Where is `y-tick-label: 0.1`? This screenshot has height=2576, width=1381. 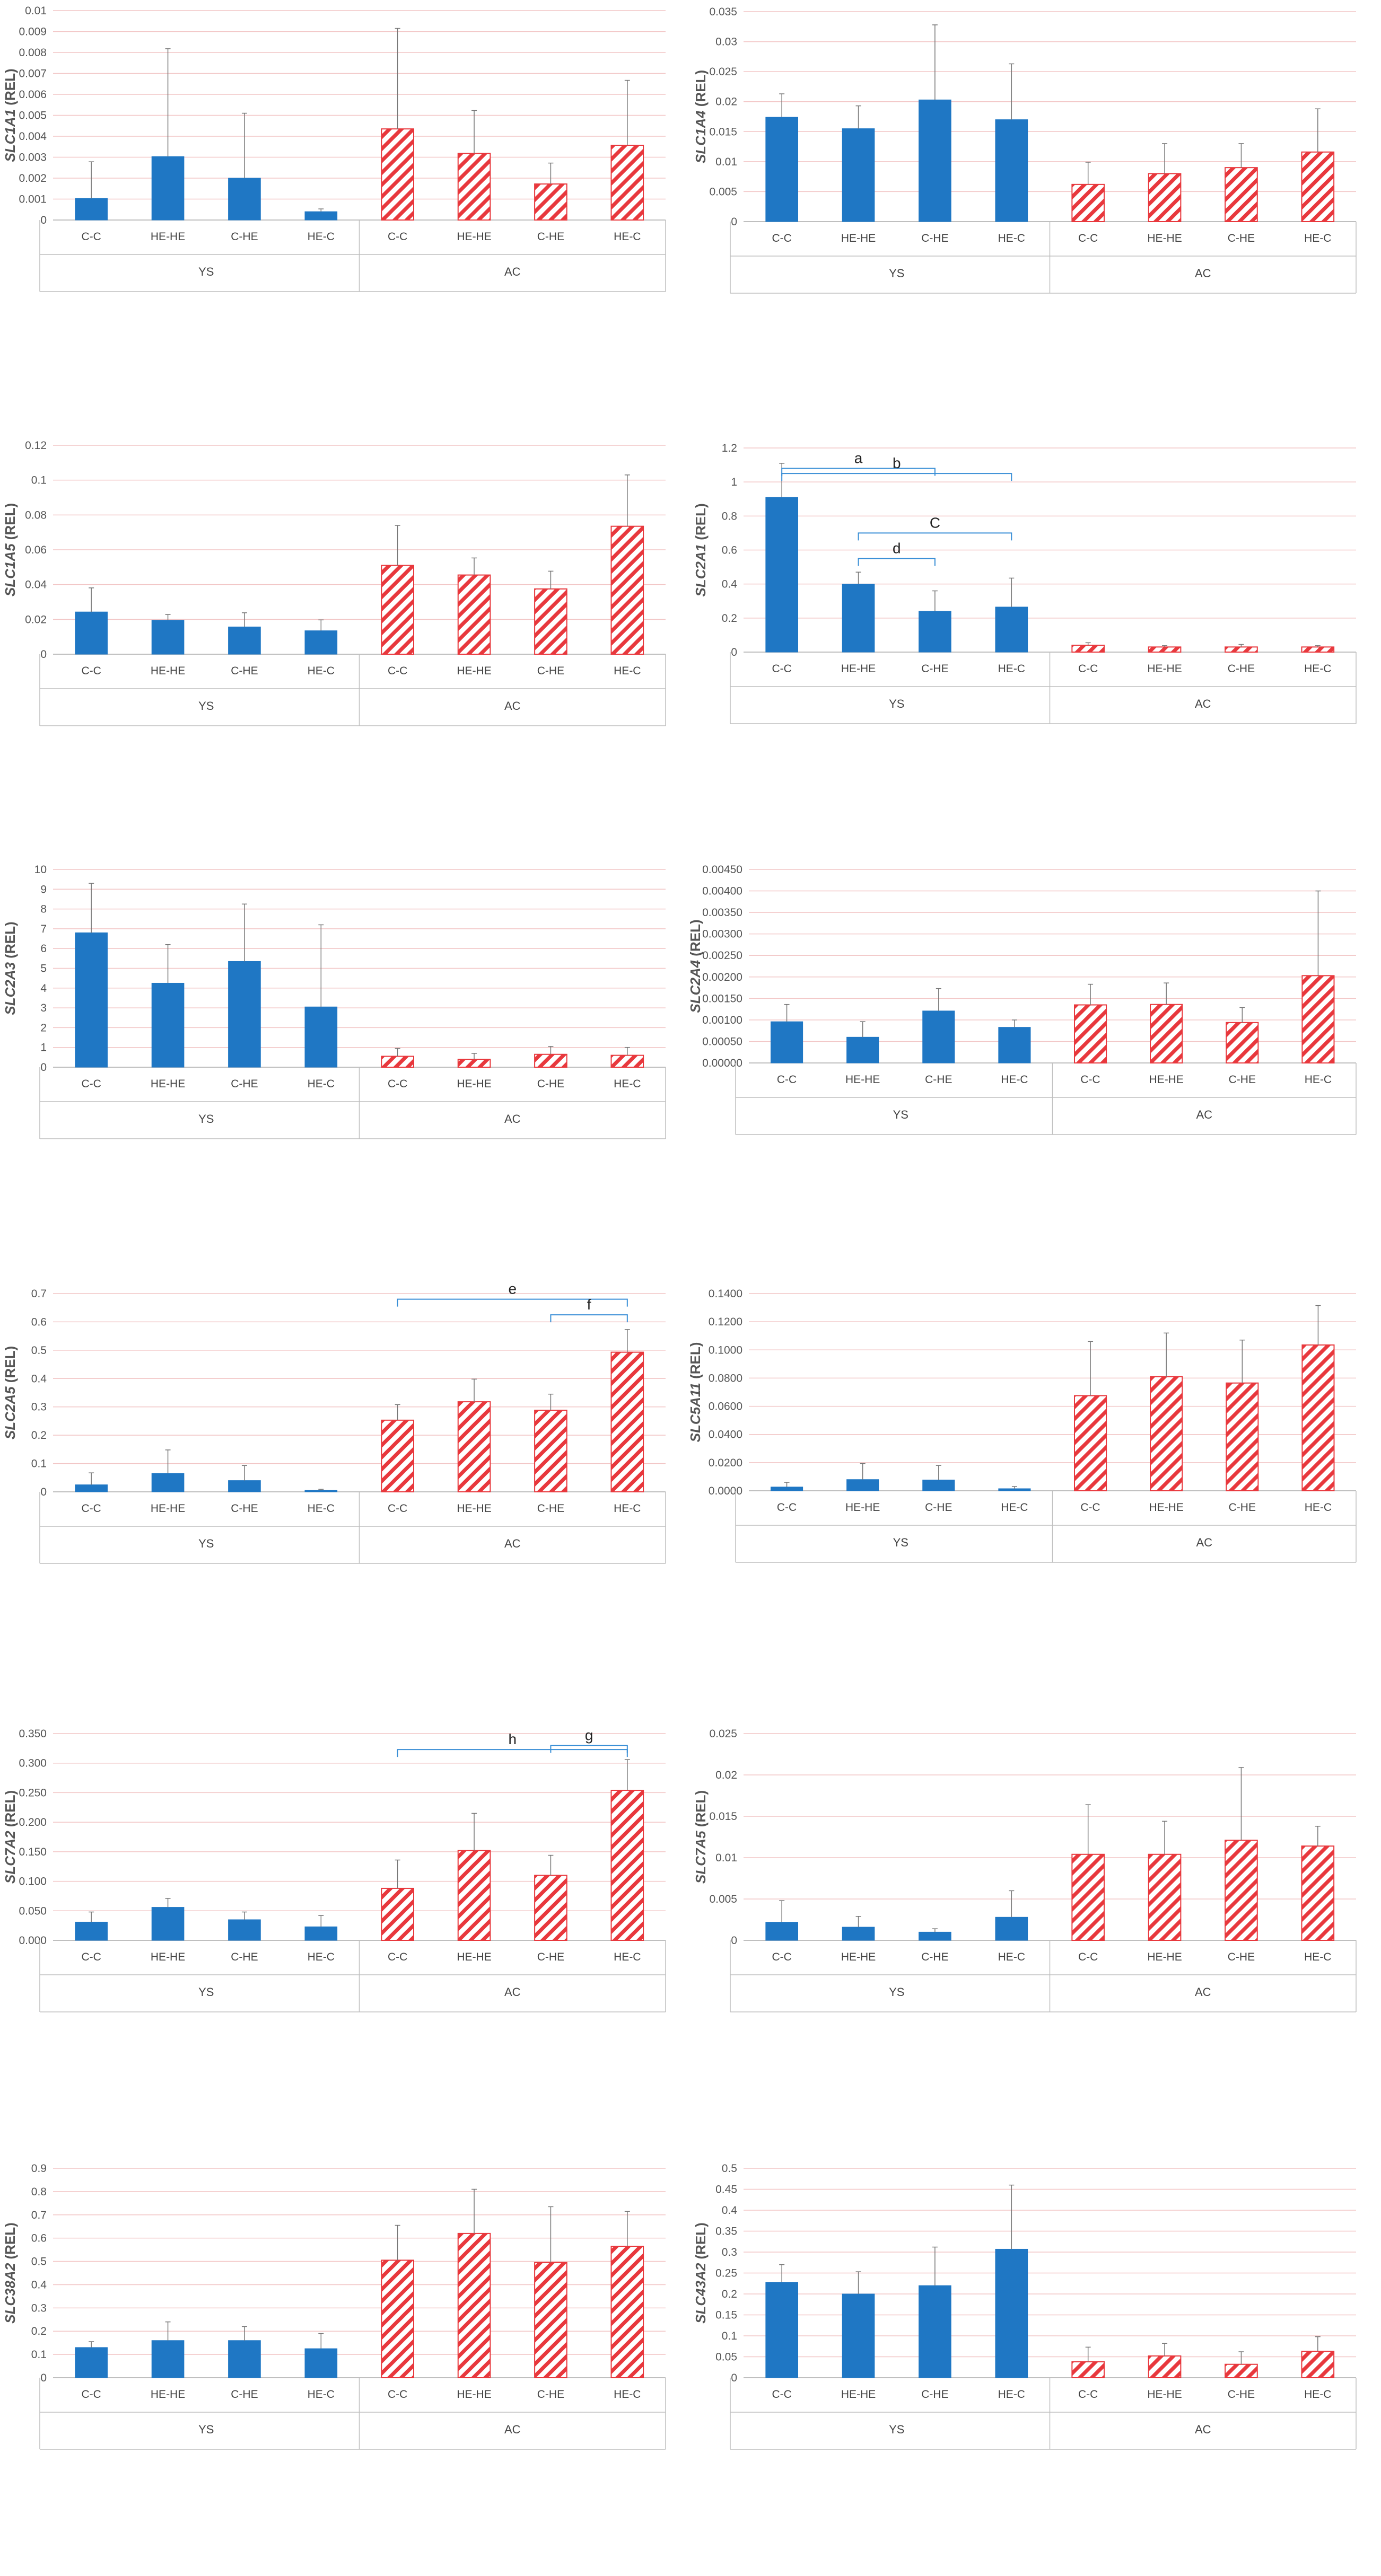 y-tick-label: 0.1 is located at coordinates (729, 2336).